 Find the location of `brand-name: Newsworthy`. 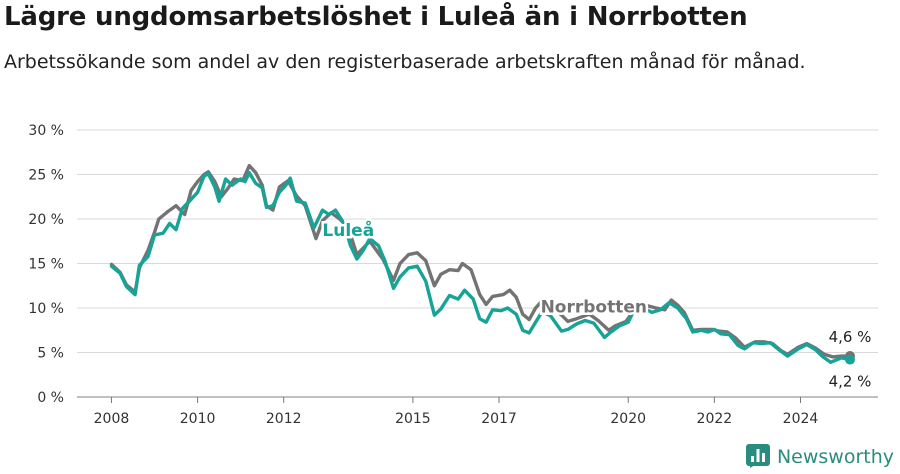

brand-name: Newsworthy is located at coordinates (835, 457).